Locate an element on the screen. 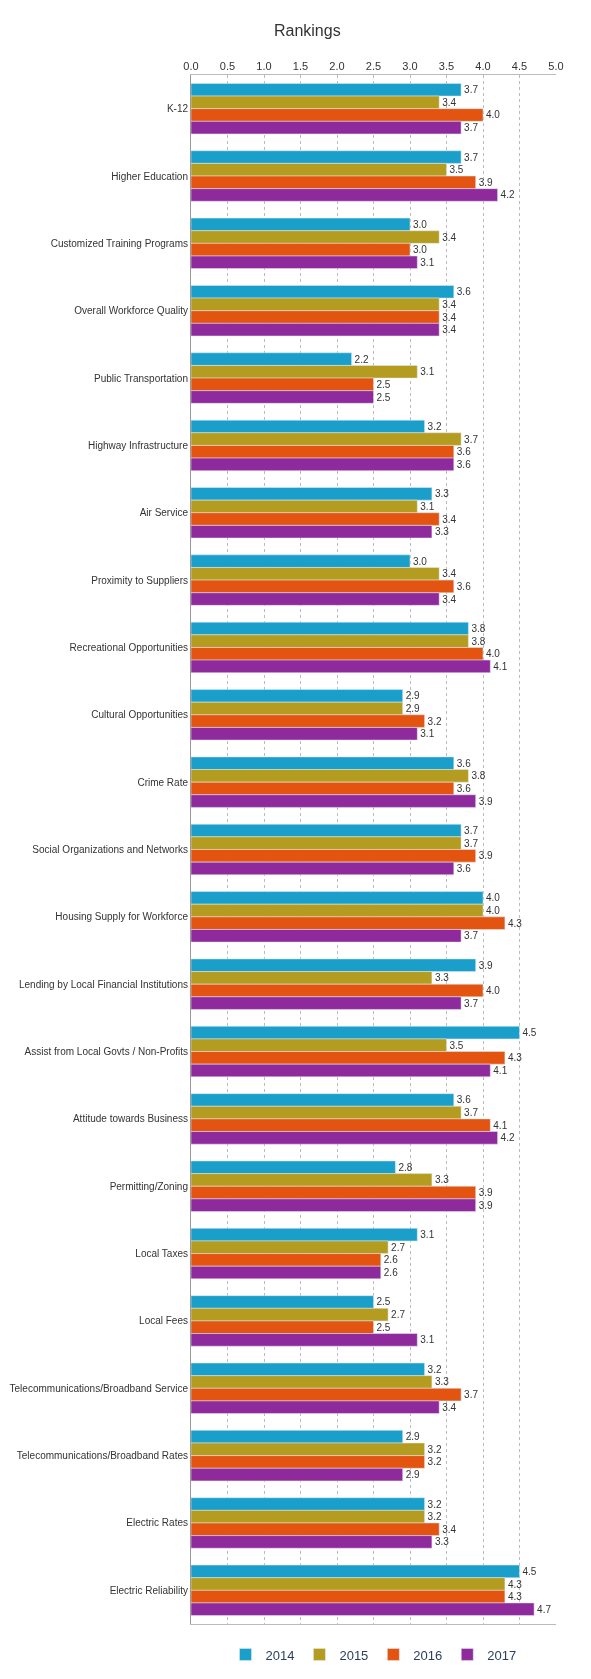 This screenshot has width=591, height=1679. y-tick-label: Recreational Opportunities is located at coordinates (128, 647).